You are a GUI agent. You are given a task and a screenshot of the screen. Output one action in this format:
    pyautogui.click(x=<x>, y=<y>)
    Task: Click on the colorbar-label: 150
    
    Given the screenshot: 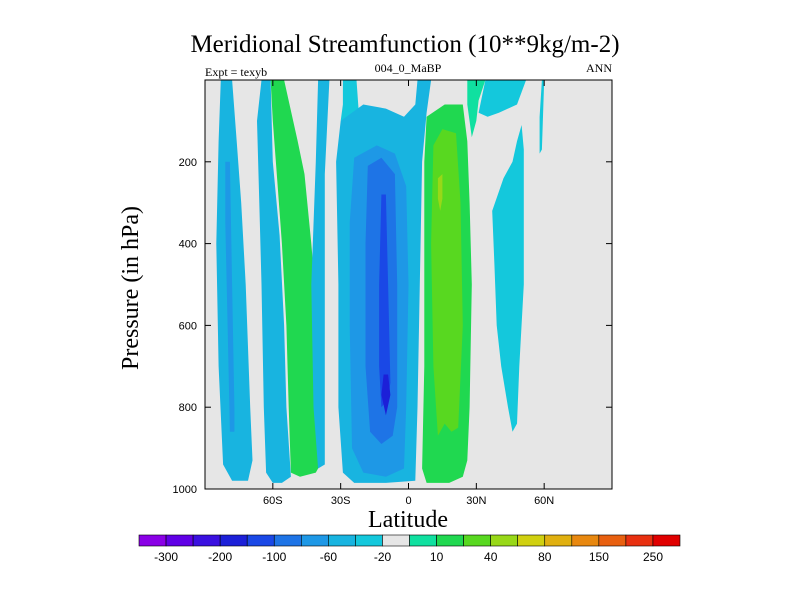 What is the action you would take?
    pyautogui.click(x=599, y=557)
    